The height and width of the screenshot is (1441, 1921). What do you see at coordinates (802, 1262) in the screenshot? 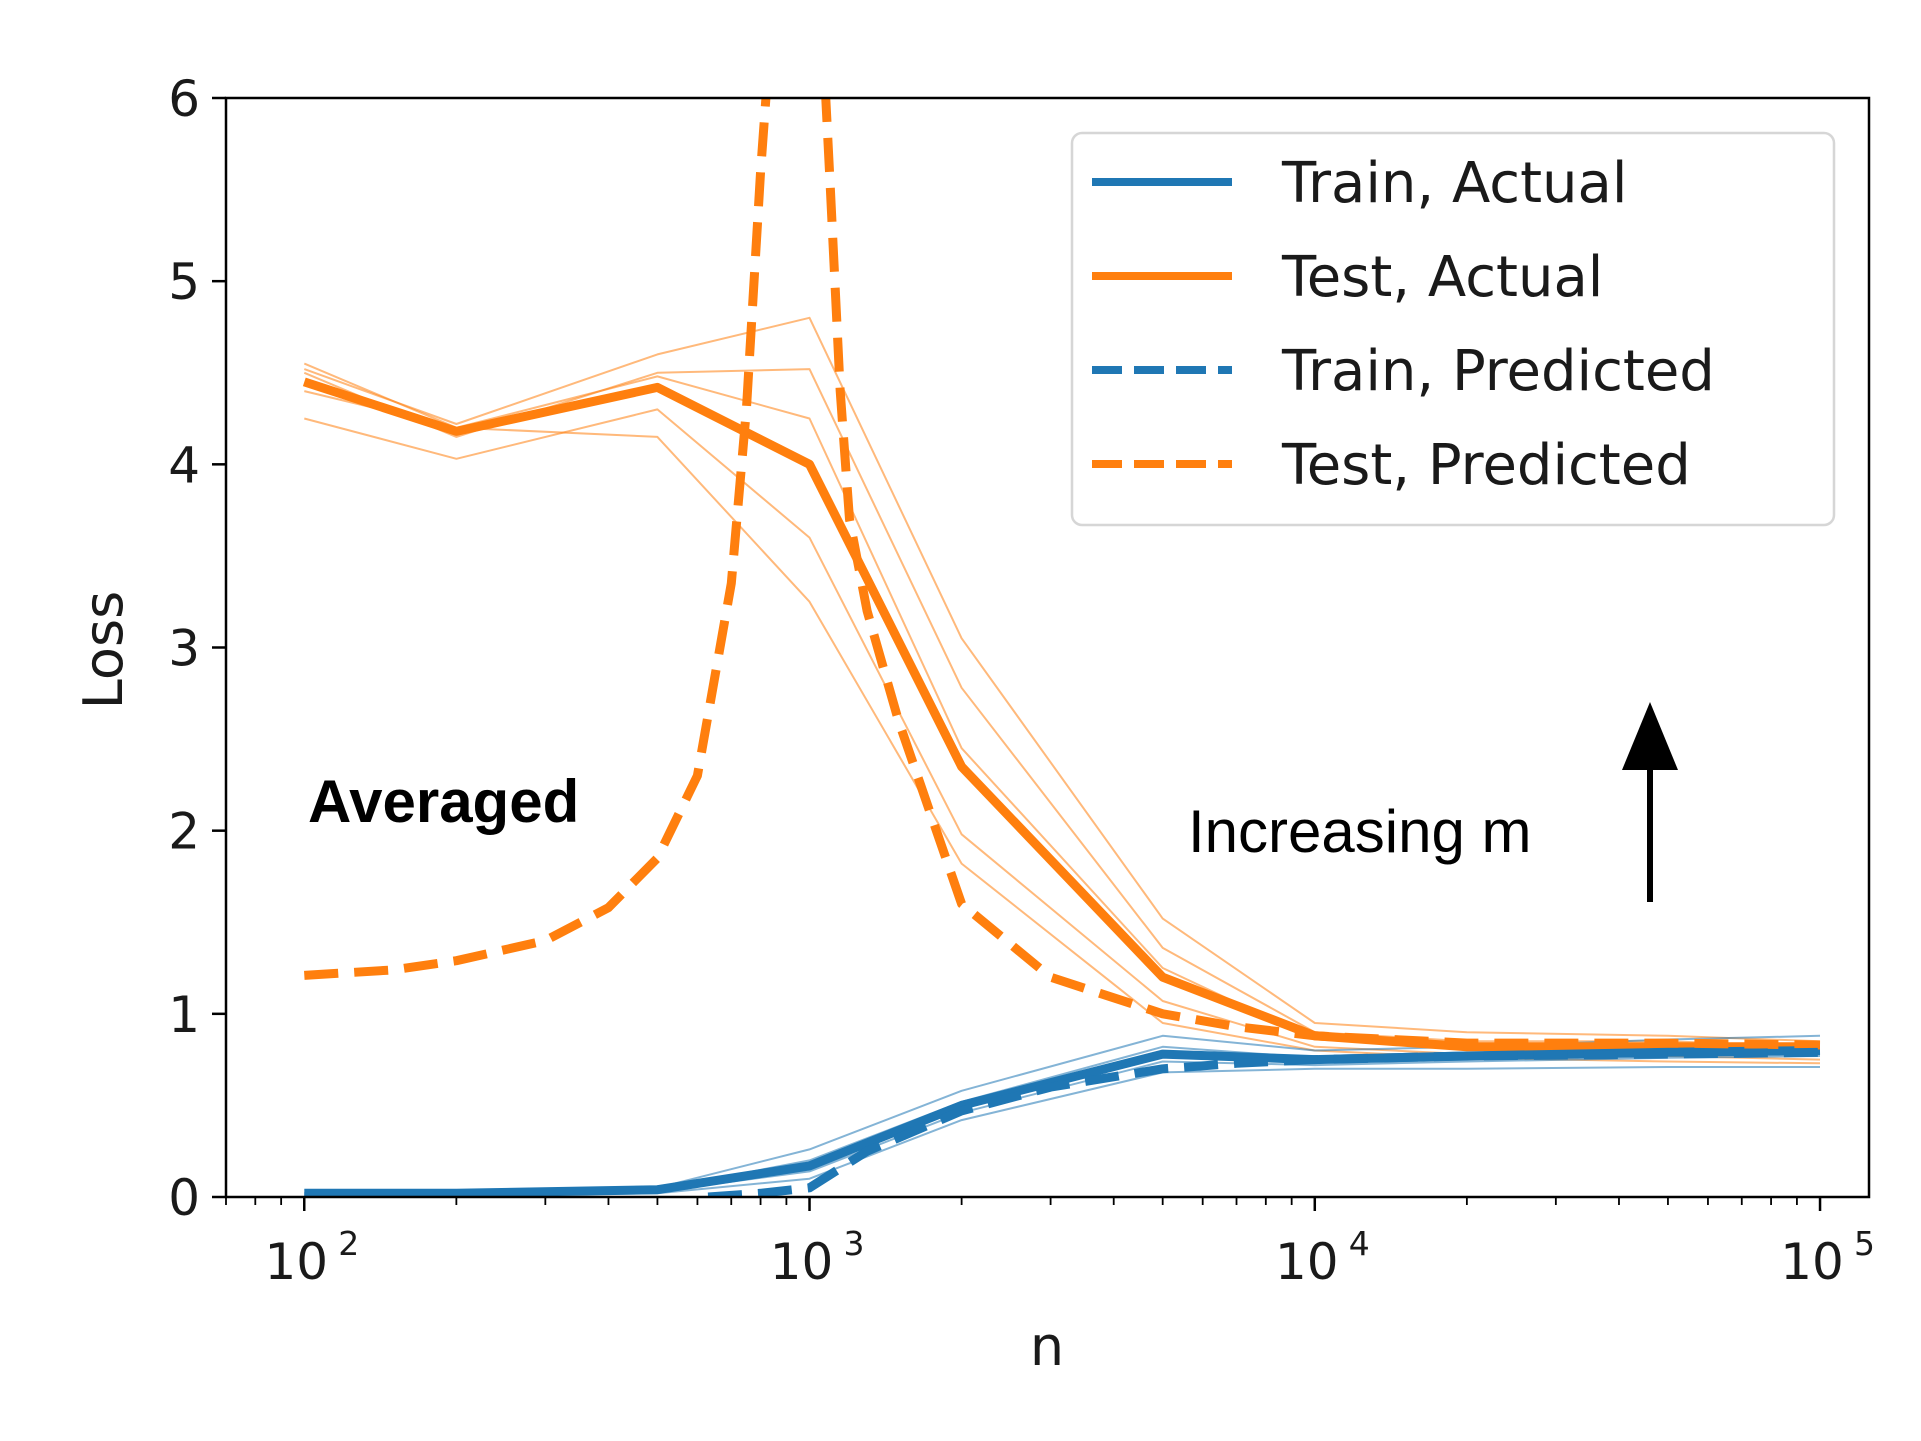
I see `x-tick-label-3: 10` at bounding box center [802, 1262].